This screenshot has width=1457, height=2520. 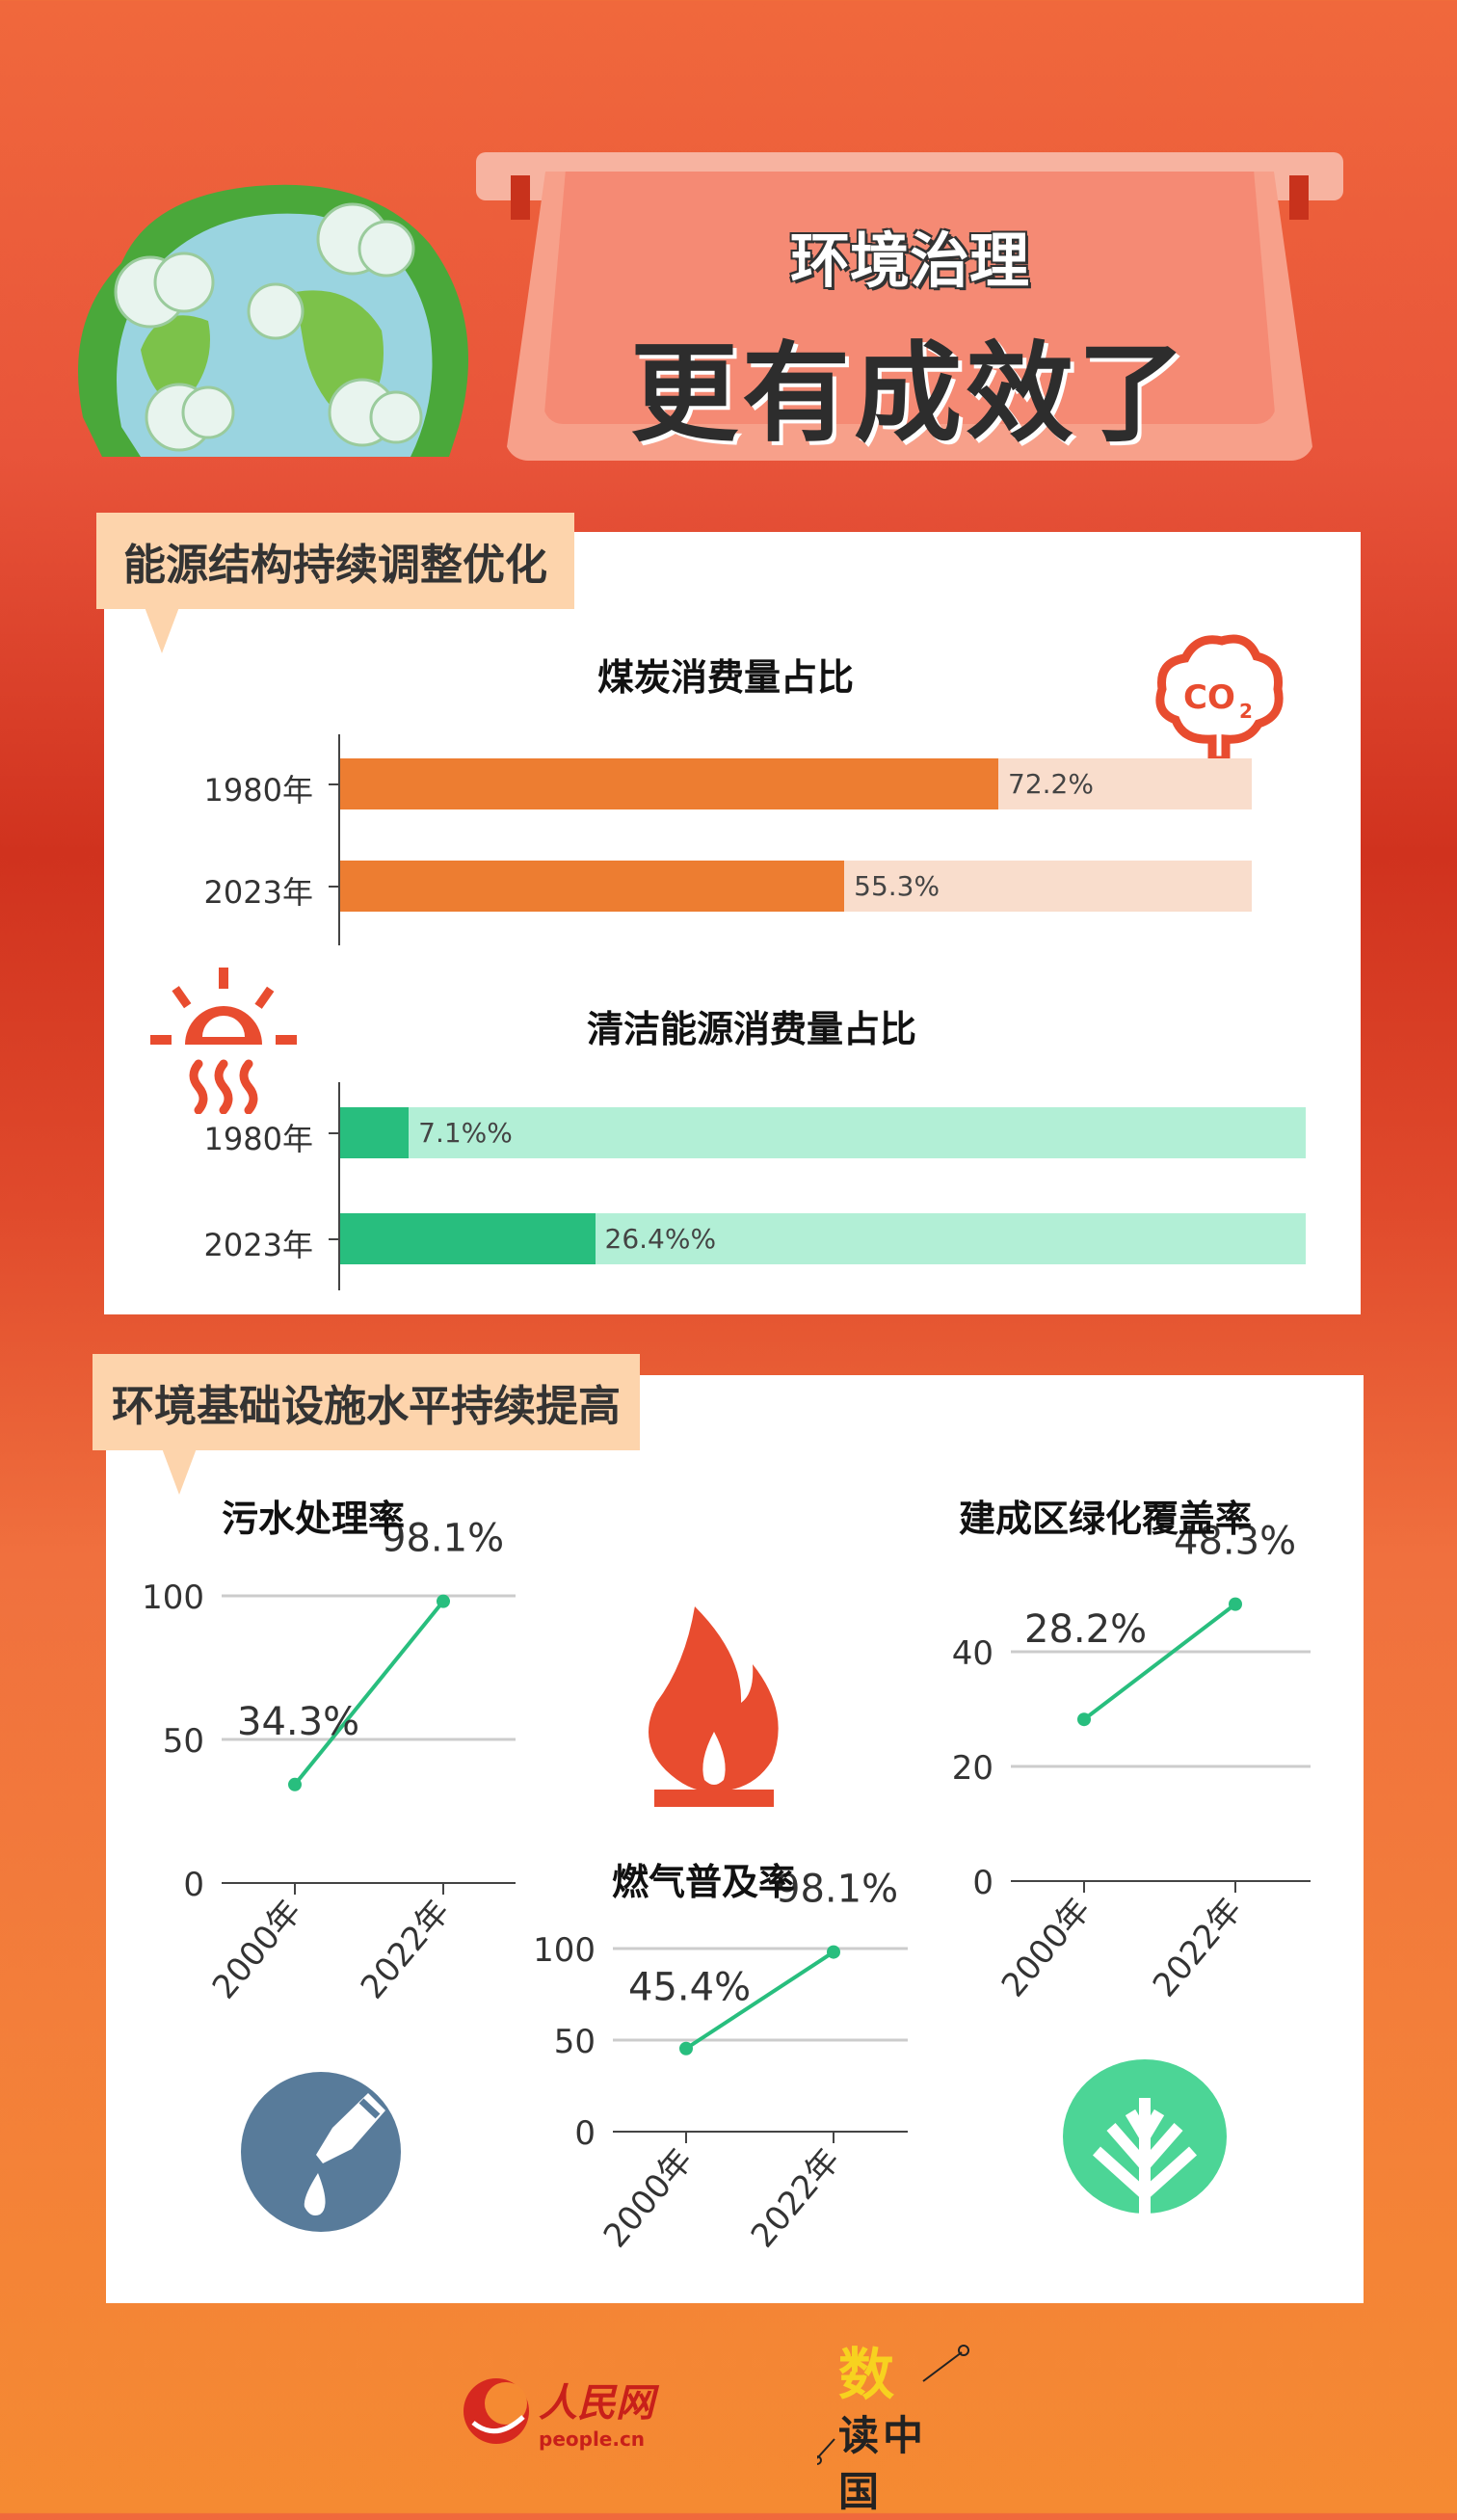 I want to click on bar-value-label: 7.1%%, so click(x=466, y=1133).